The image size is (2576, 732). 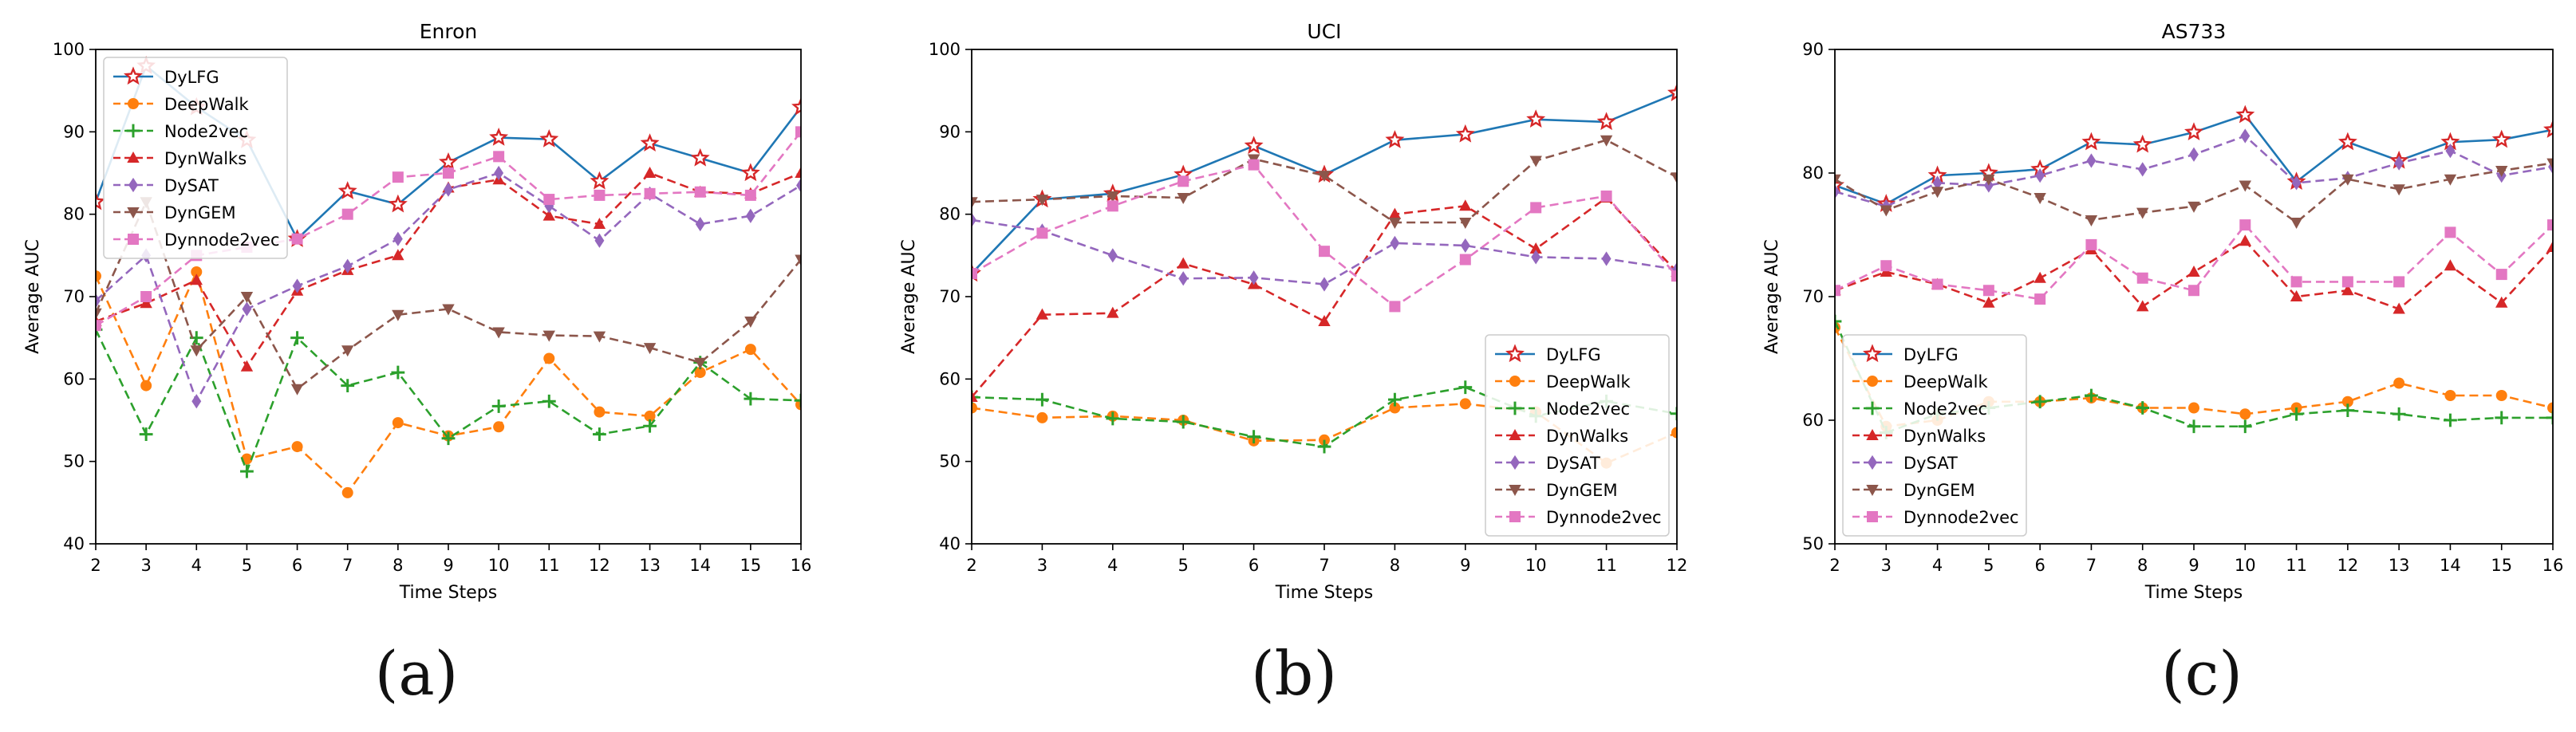 What do you see at coordinates (1931, 463) in the screenshot?
I see `legend-label: DySAT` at bounding box center [1931, 463].